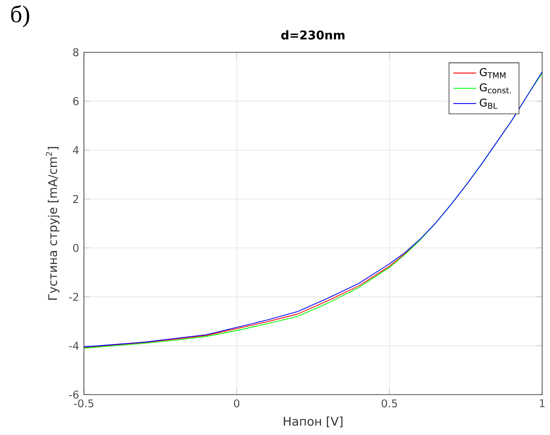 This screenshot has width=550, height=435. I want to click on y-axis-title: Густина струје [mA/cm$^{2}$], so click(53, 223).